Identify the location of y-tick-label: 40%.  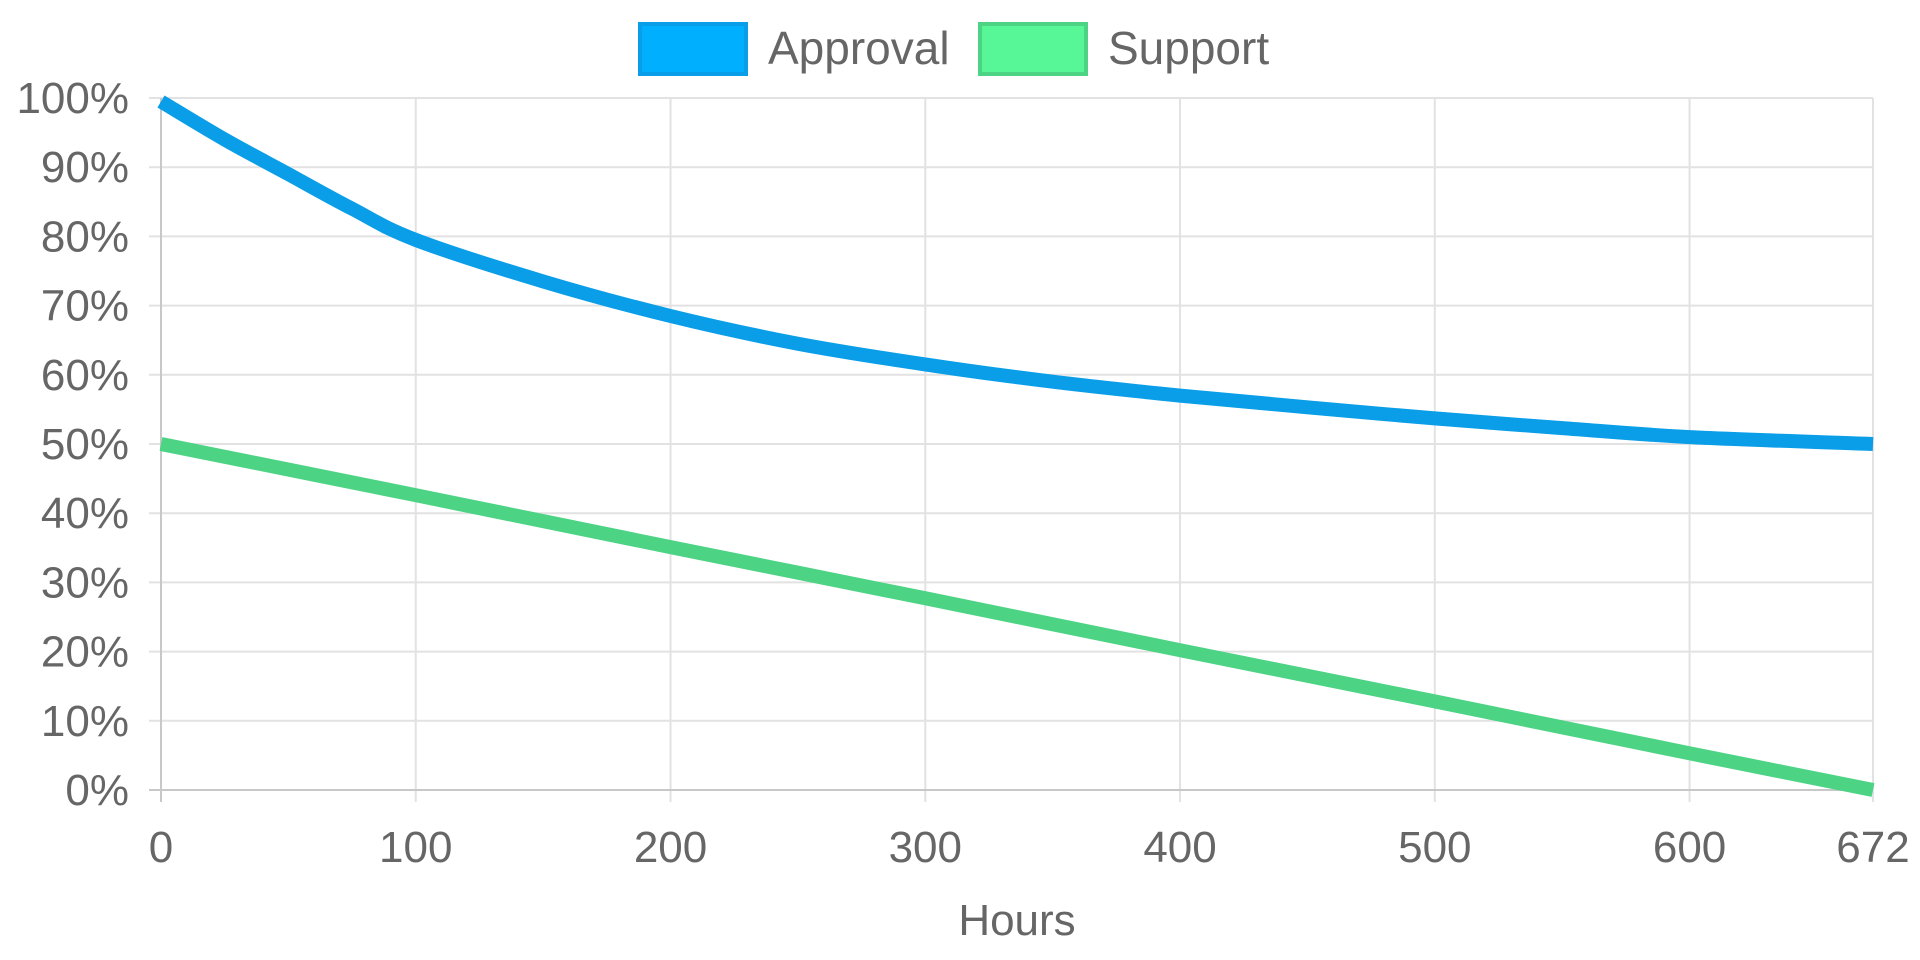
(85, 513).